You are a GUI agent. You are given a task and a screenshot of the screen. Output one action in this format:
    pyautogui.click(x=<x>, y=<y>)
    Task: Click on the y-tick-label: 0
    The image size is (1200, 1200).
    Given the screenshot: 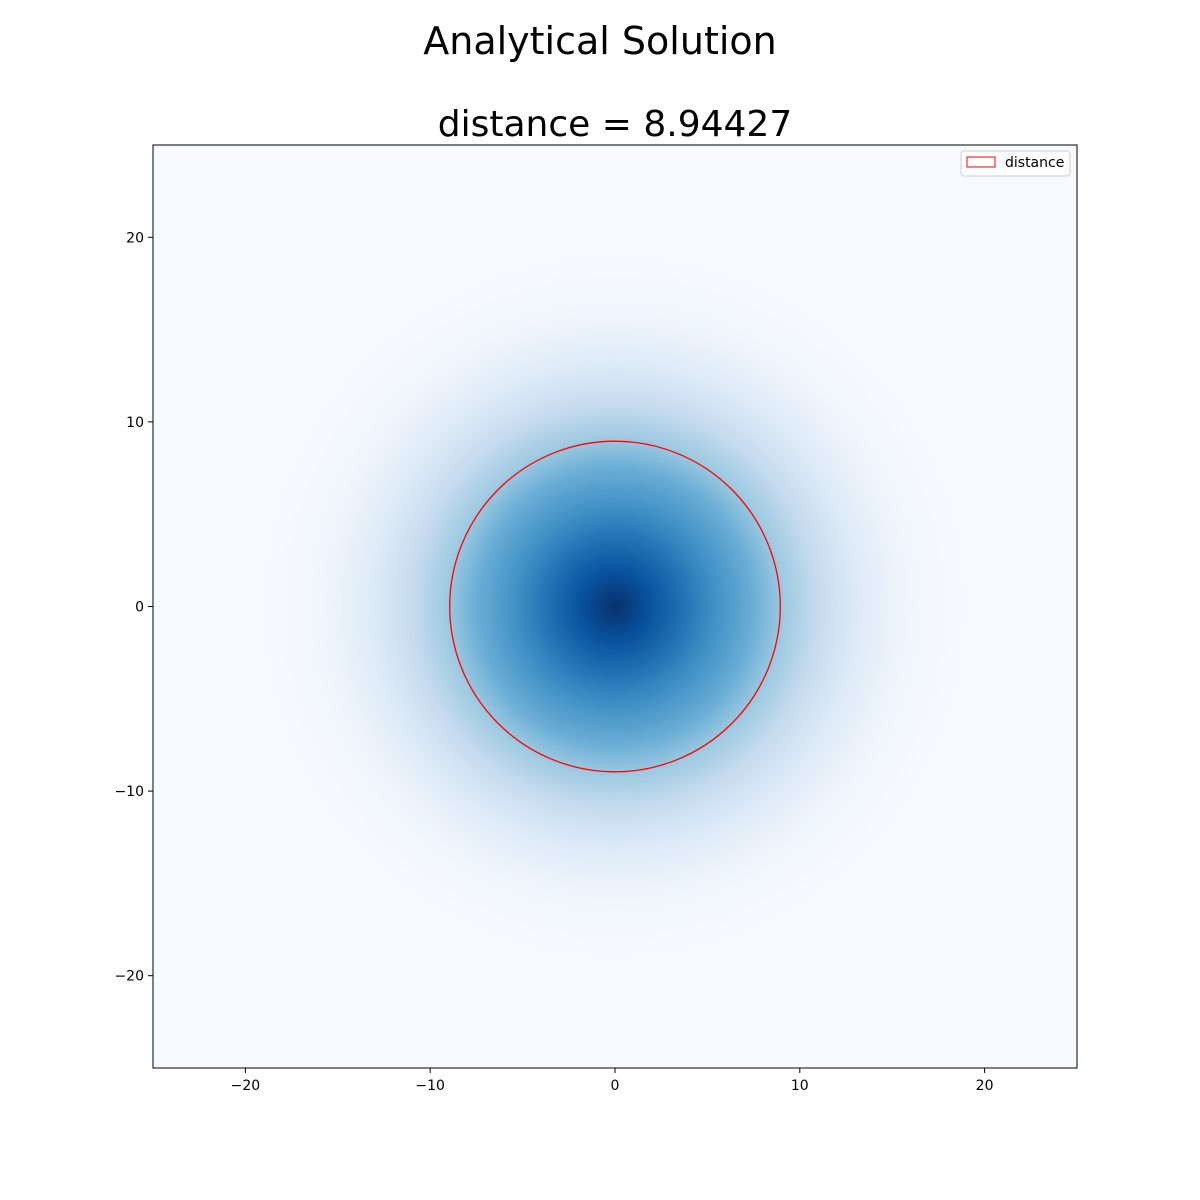 What is the action you would take?
    pyautogui.click(x=139, y=608)
    